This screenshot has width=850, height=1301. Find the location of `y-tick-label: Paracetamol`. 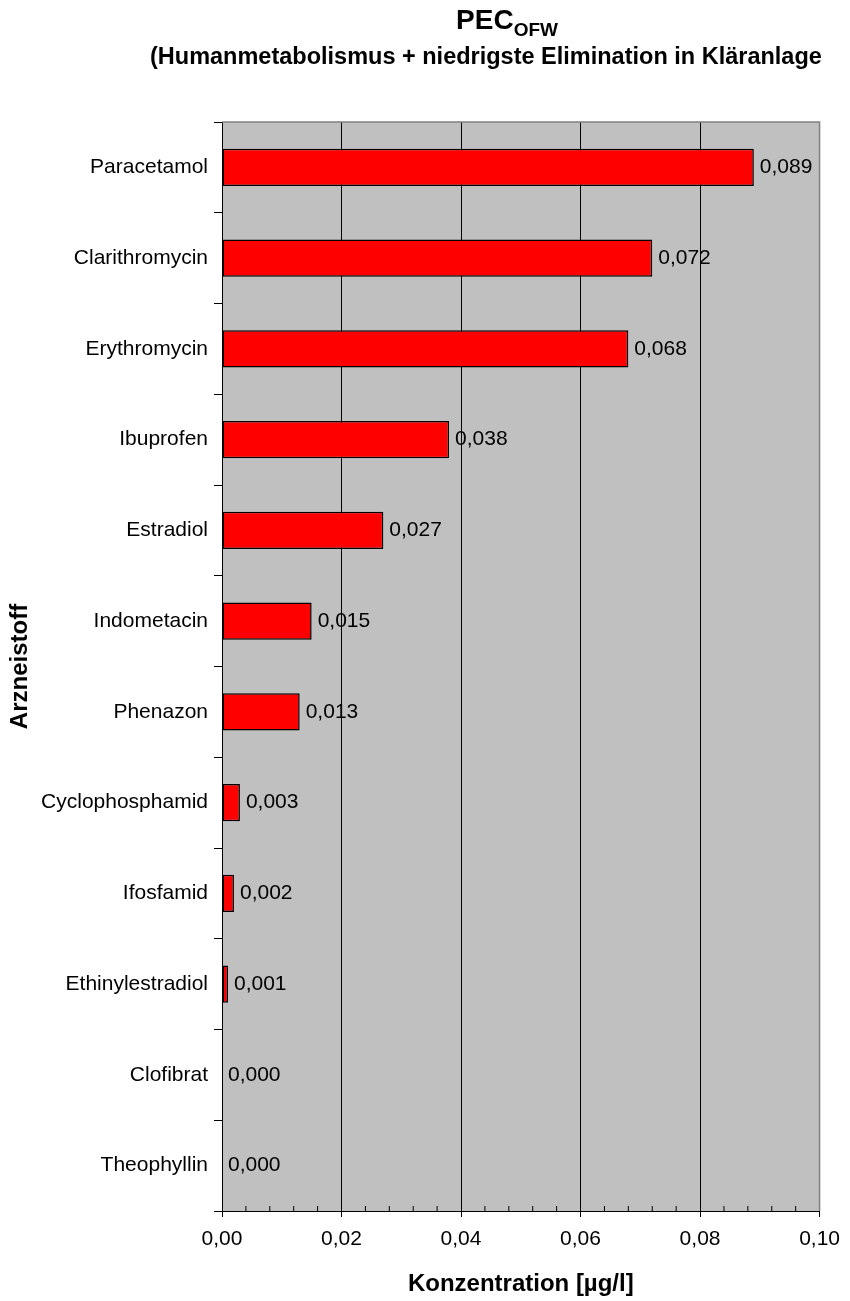

y-tick-label: Paracetamol is located at coordinates (149, 166).